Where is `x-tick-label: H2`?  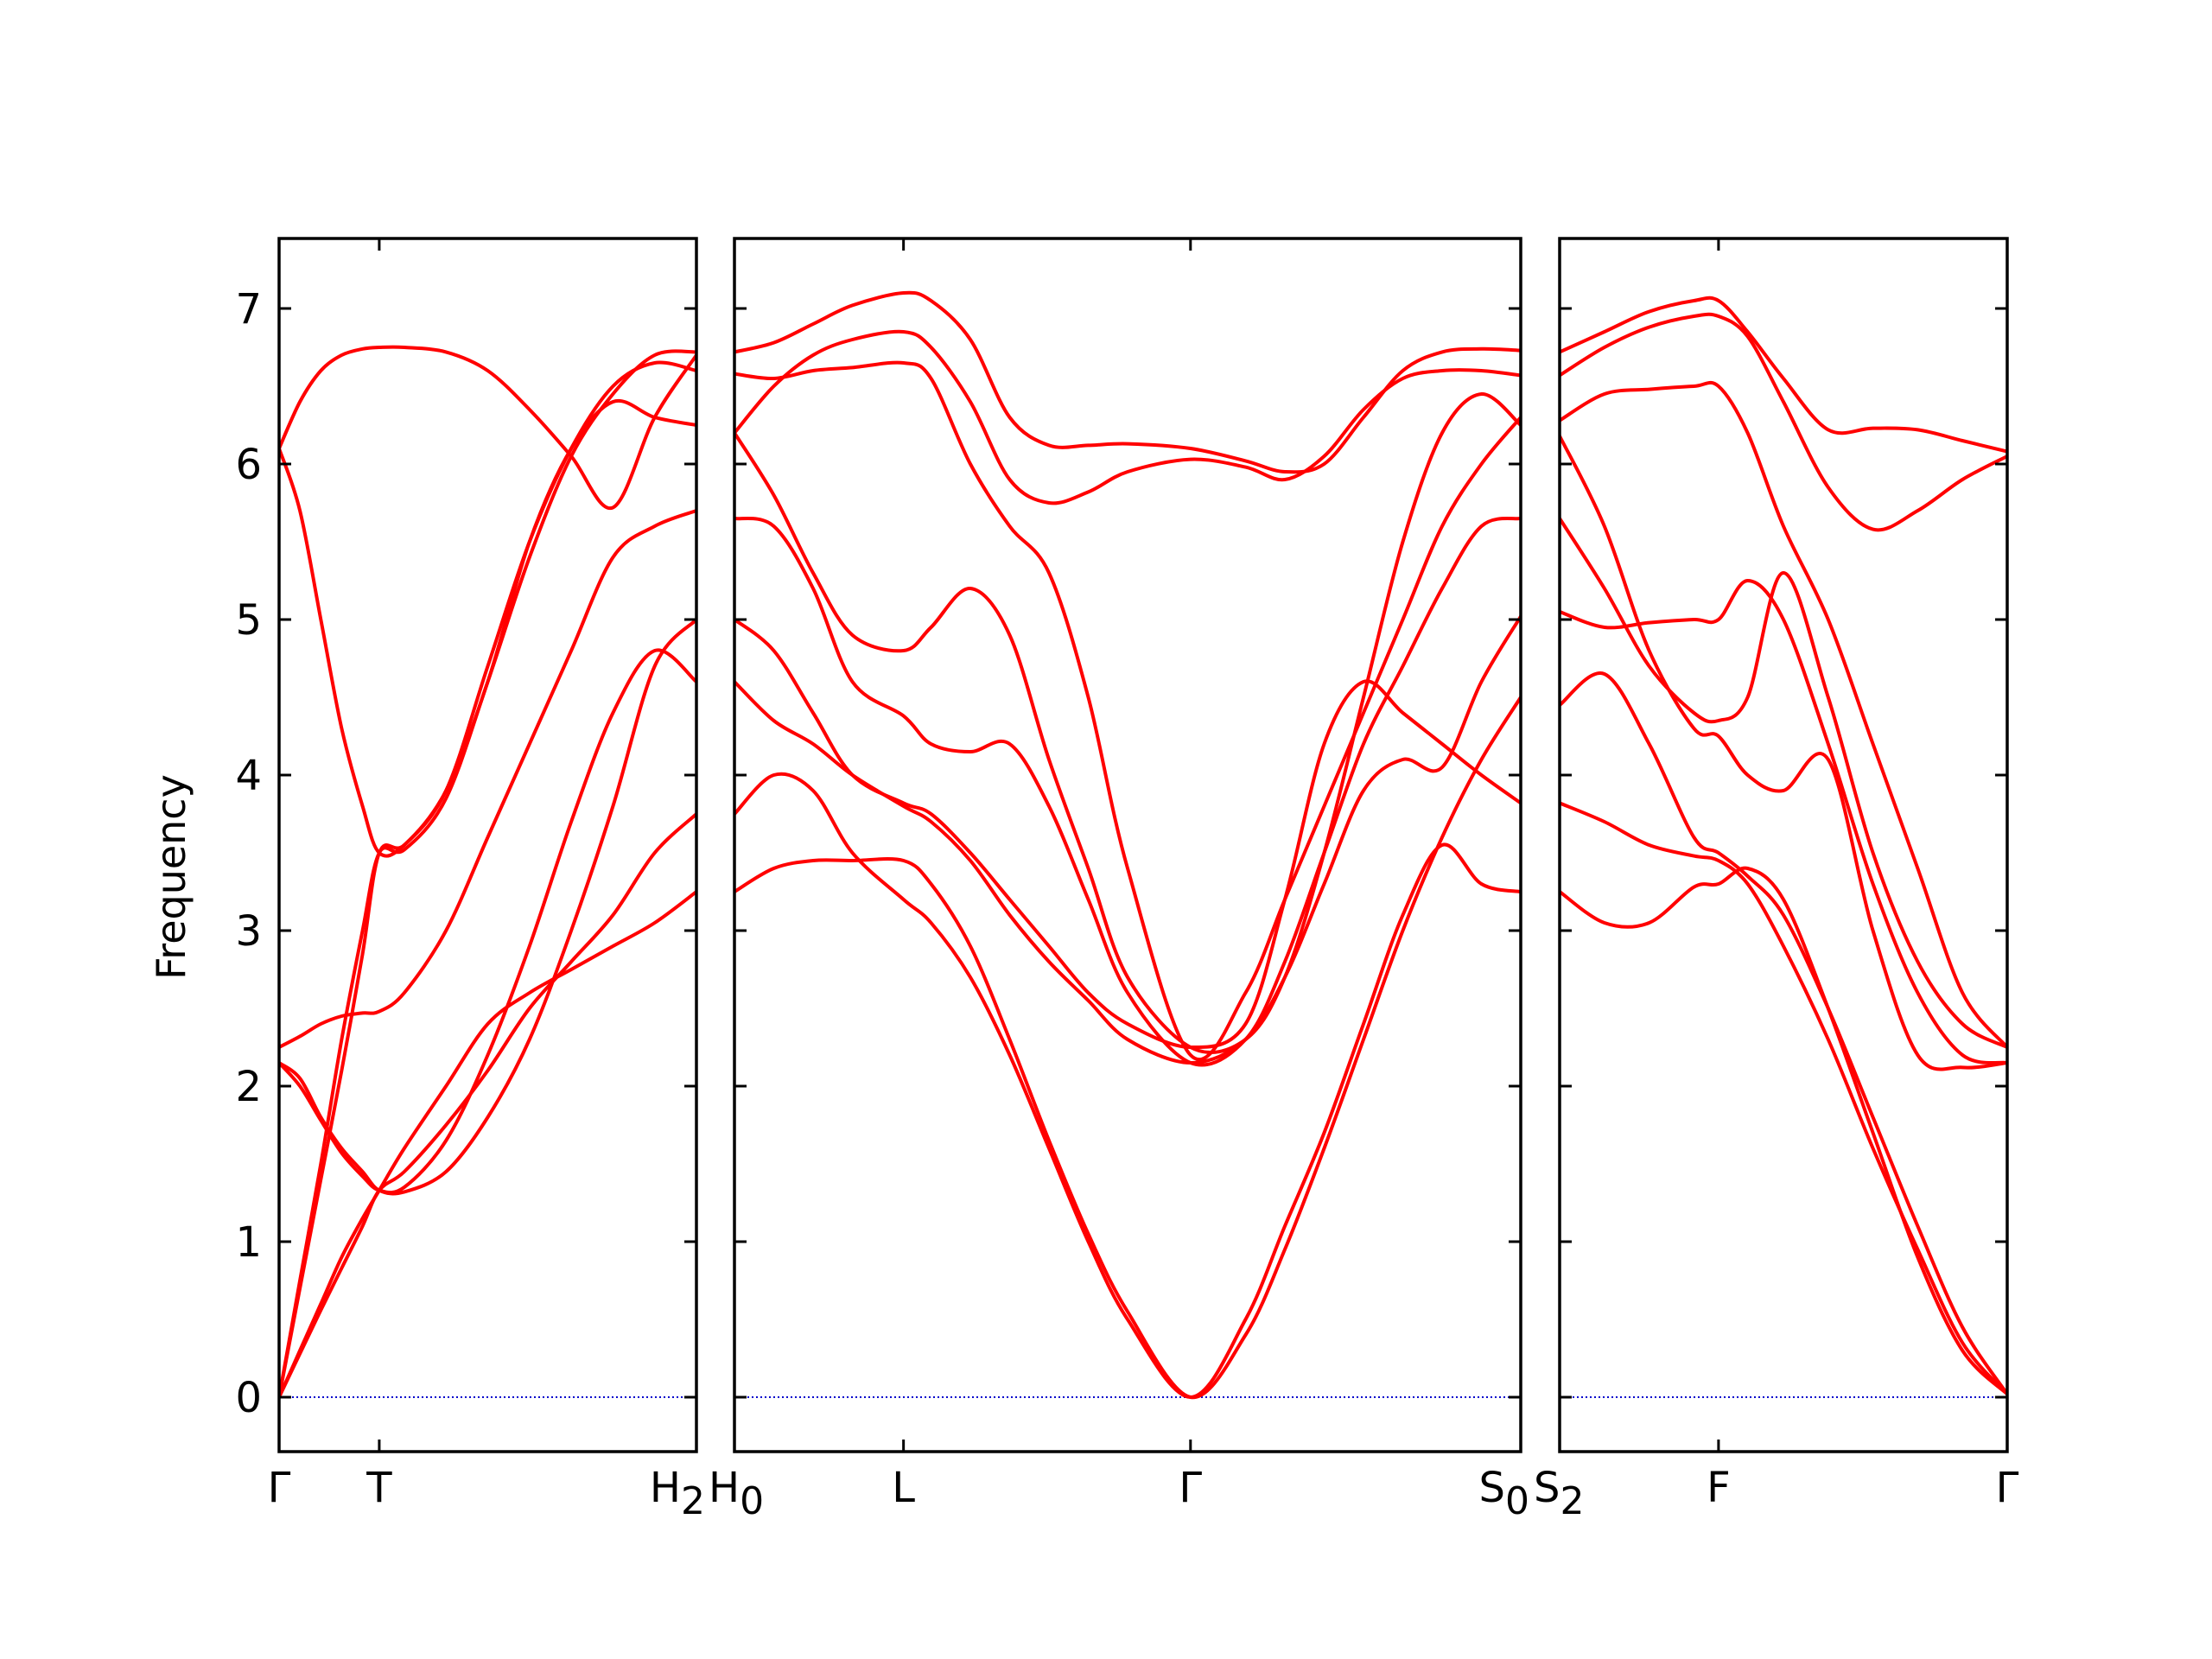
x-tick-label: H2 is located at coordinates (677, 1493).